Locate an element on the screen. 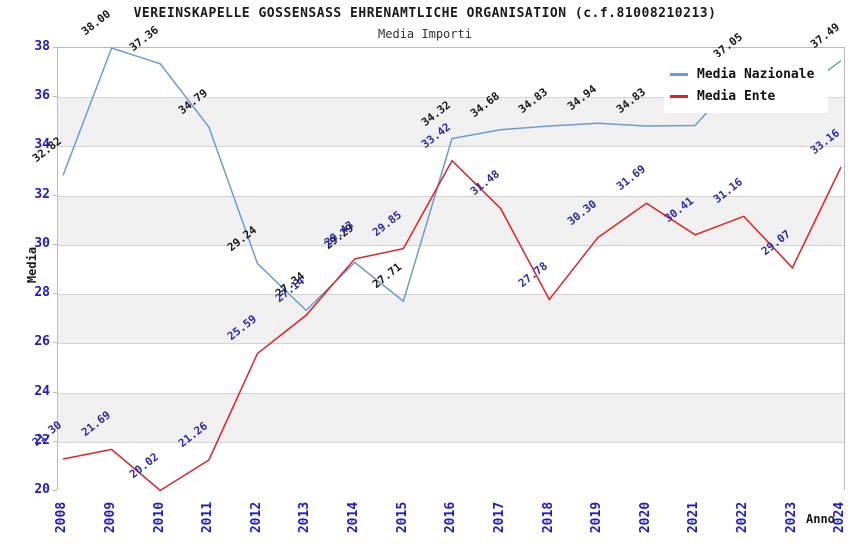 The width and height of the screenshot is (850, 550). x-tick-label: 2021 is located at coordinates (694, 517).